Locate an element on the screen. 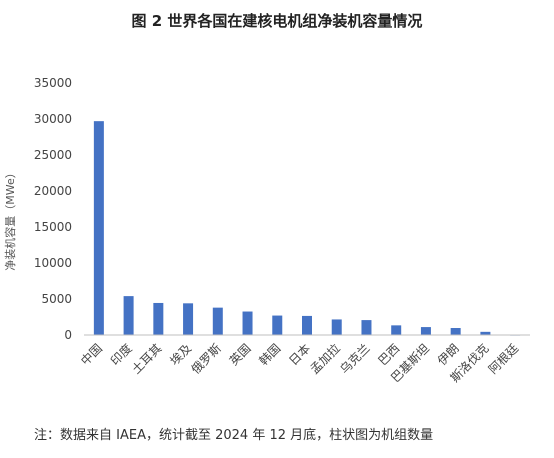 The width and height of the screenshot is (554, 458). y-tick-label: 30000 is located at coordinates (53, 119).